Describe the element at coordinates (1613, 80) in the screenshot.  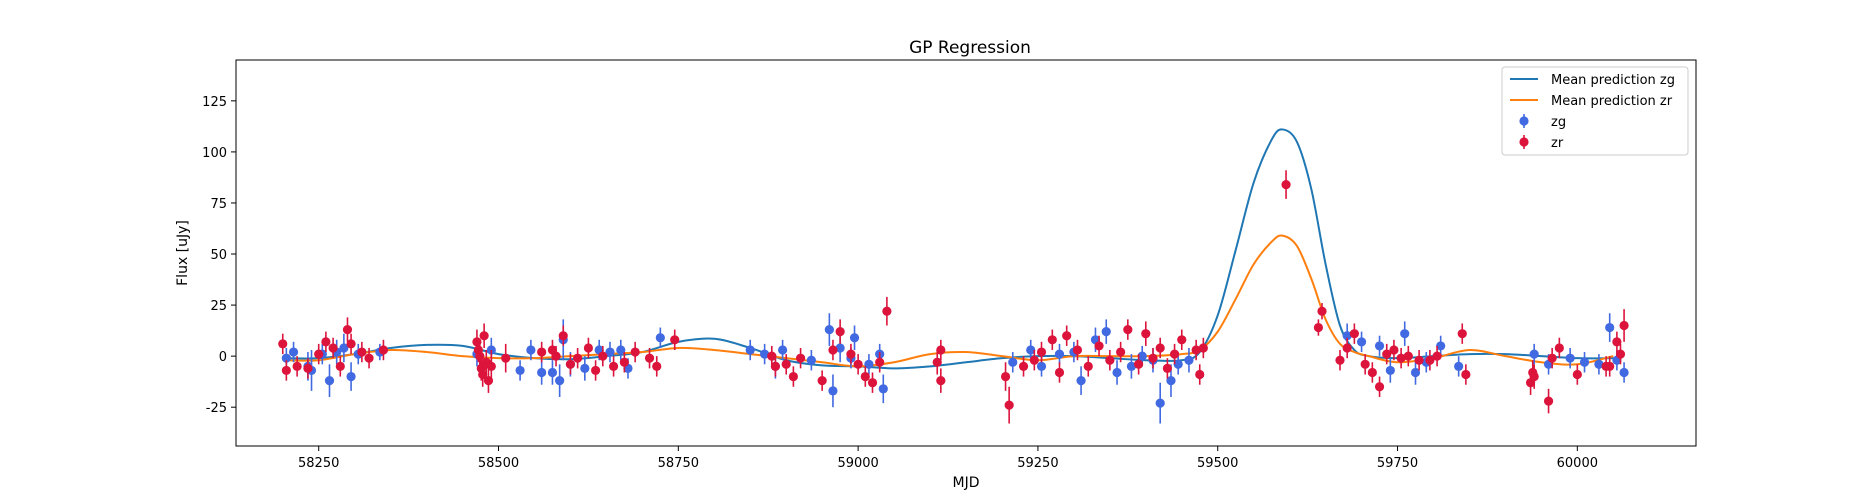
I see `legend-label: Mean prediction zg` at that location.